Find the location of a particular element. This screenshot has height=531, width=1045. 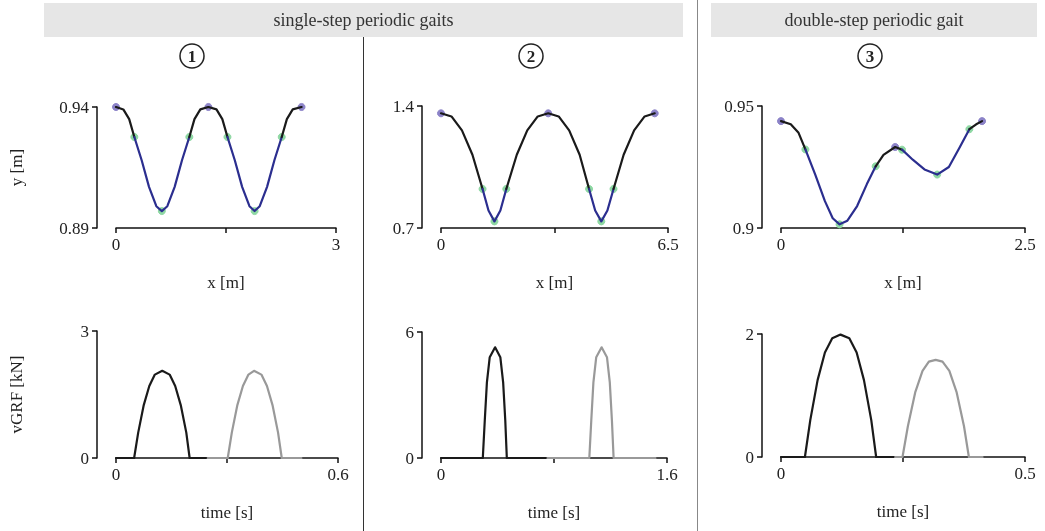

y-tick-label: 6 is located at coordinates (409, 332).